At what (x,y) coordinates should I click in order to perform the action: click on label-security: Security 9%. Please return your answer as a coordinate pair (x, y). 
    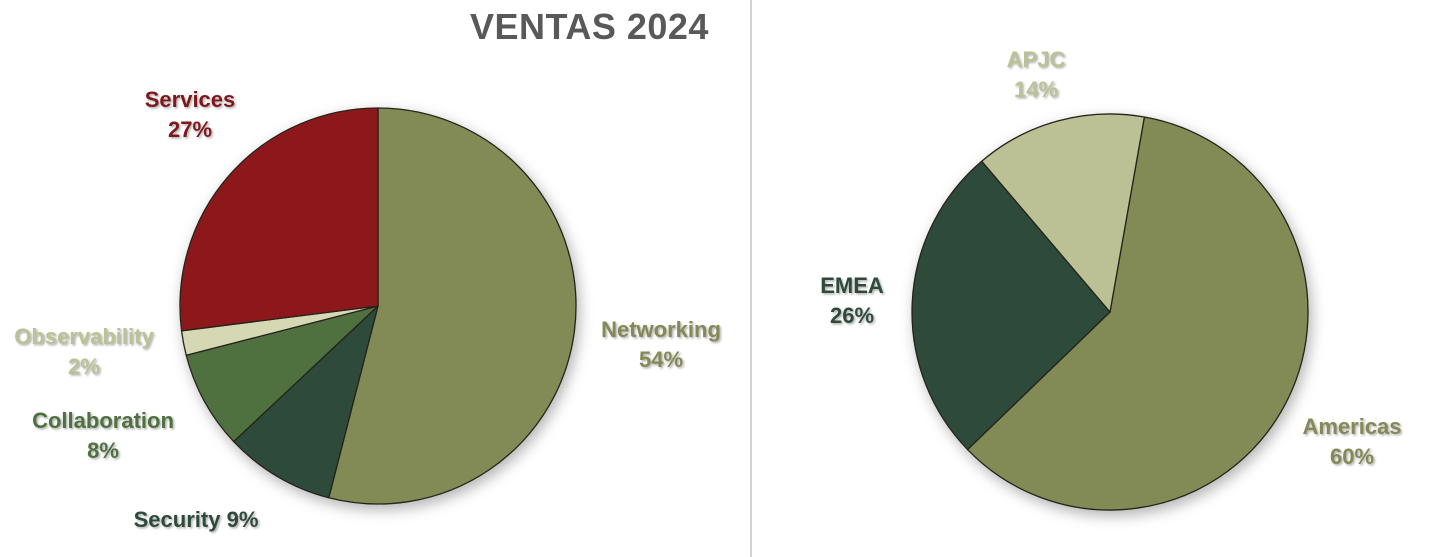
    Looking at the image, I should click on (196, 520).